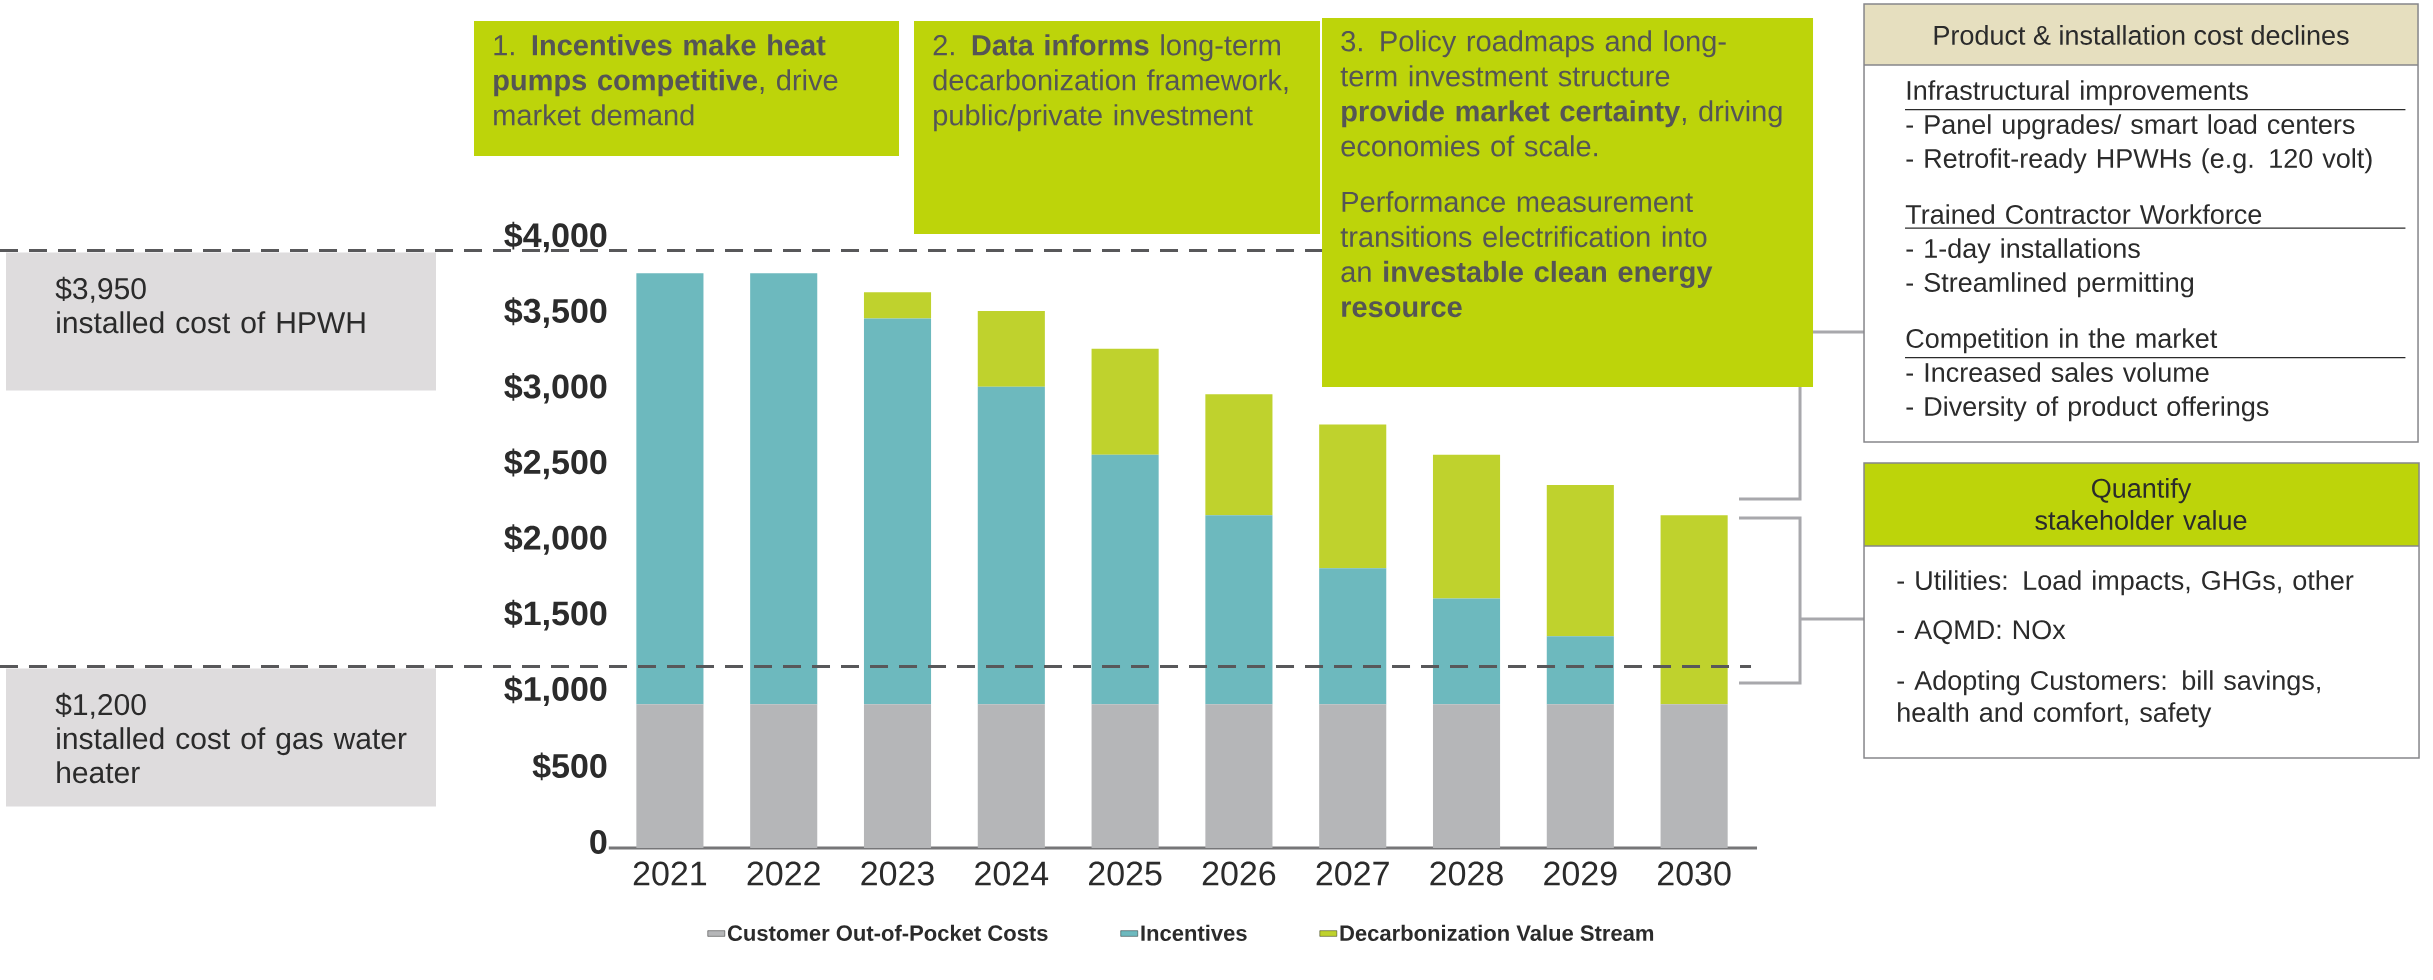 The width and height of the screenshot is (2433, 980). Describe the element at coordinates (1125, 873) in the screenshot. I see `x-tick-label: 2025` at that location.